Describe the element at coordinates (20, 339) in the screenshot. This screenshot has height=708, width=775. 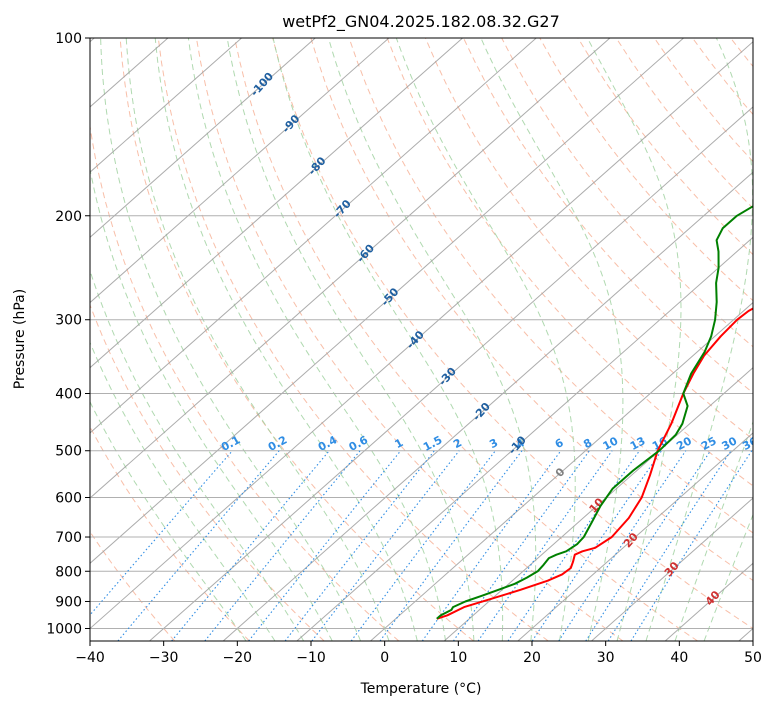
I see `y-axis-label: Pressure (hPa)` at that location.